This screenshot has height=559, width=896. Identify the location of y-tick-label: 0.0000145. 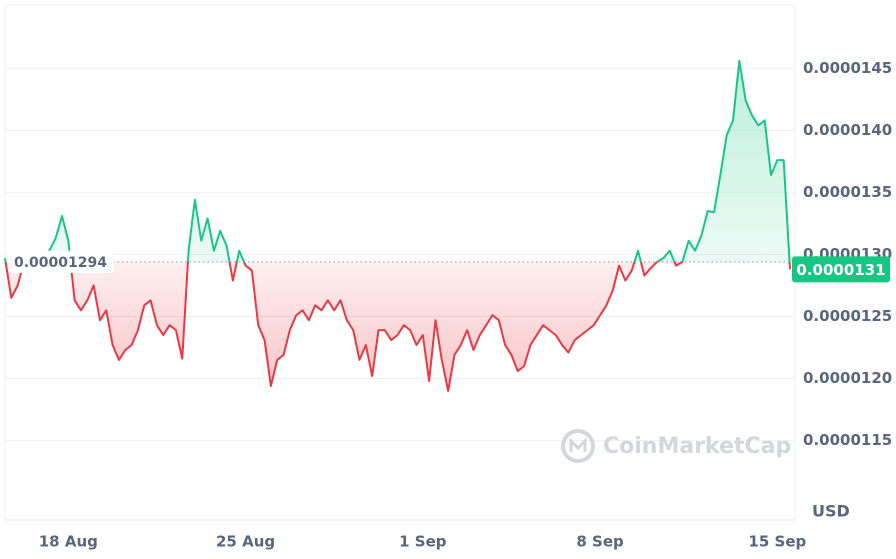
(847, 68).